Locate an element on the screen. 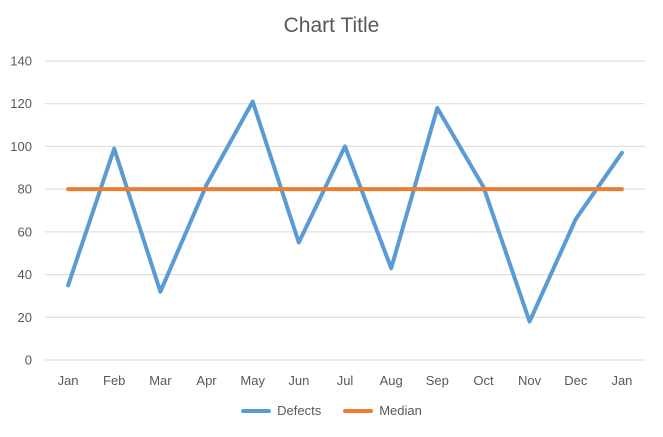  x-tick-label: Nov is located at coordinates (530, 380).